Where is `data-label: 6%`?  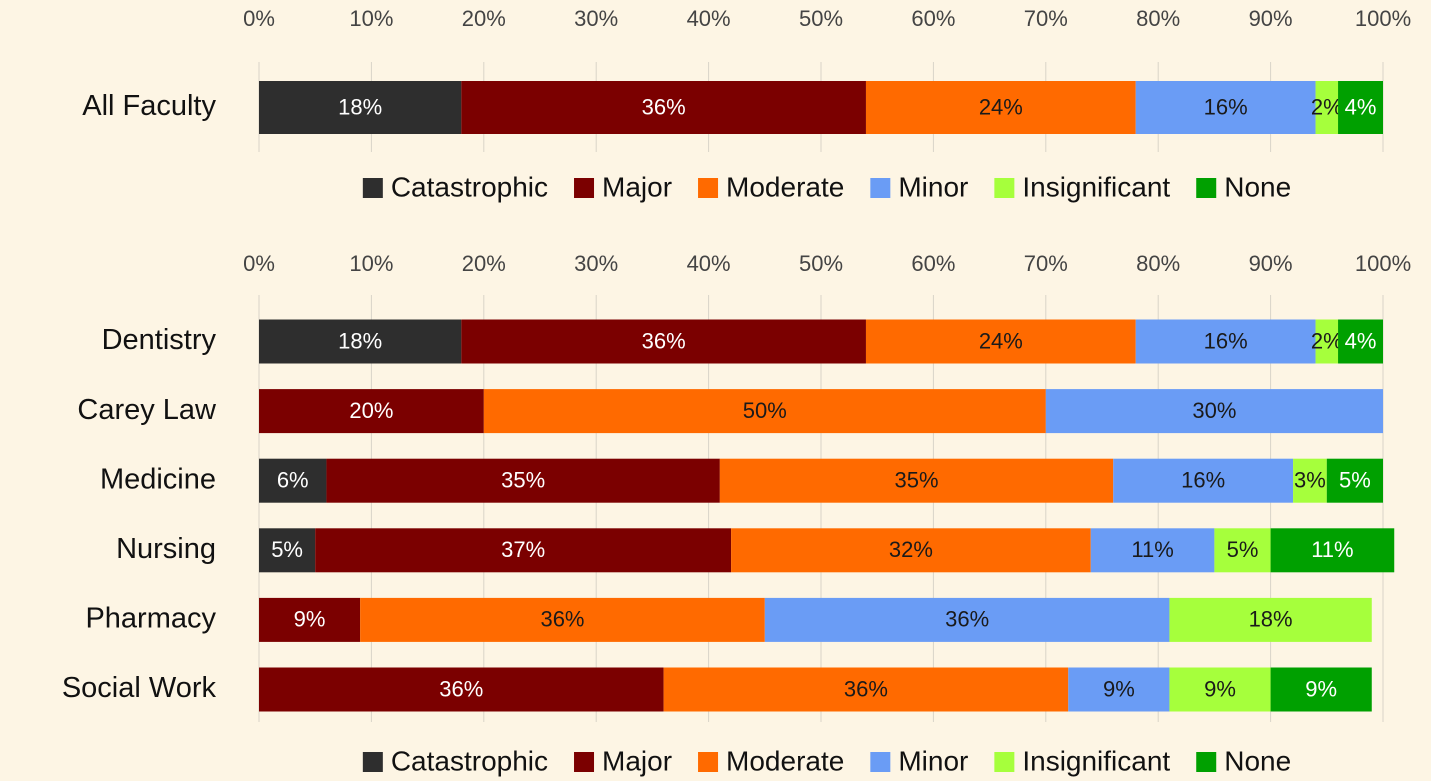 data-label: 6% is located at coordinates (293, 480).